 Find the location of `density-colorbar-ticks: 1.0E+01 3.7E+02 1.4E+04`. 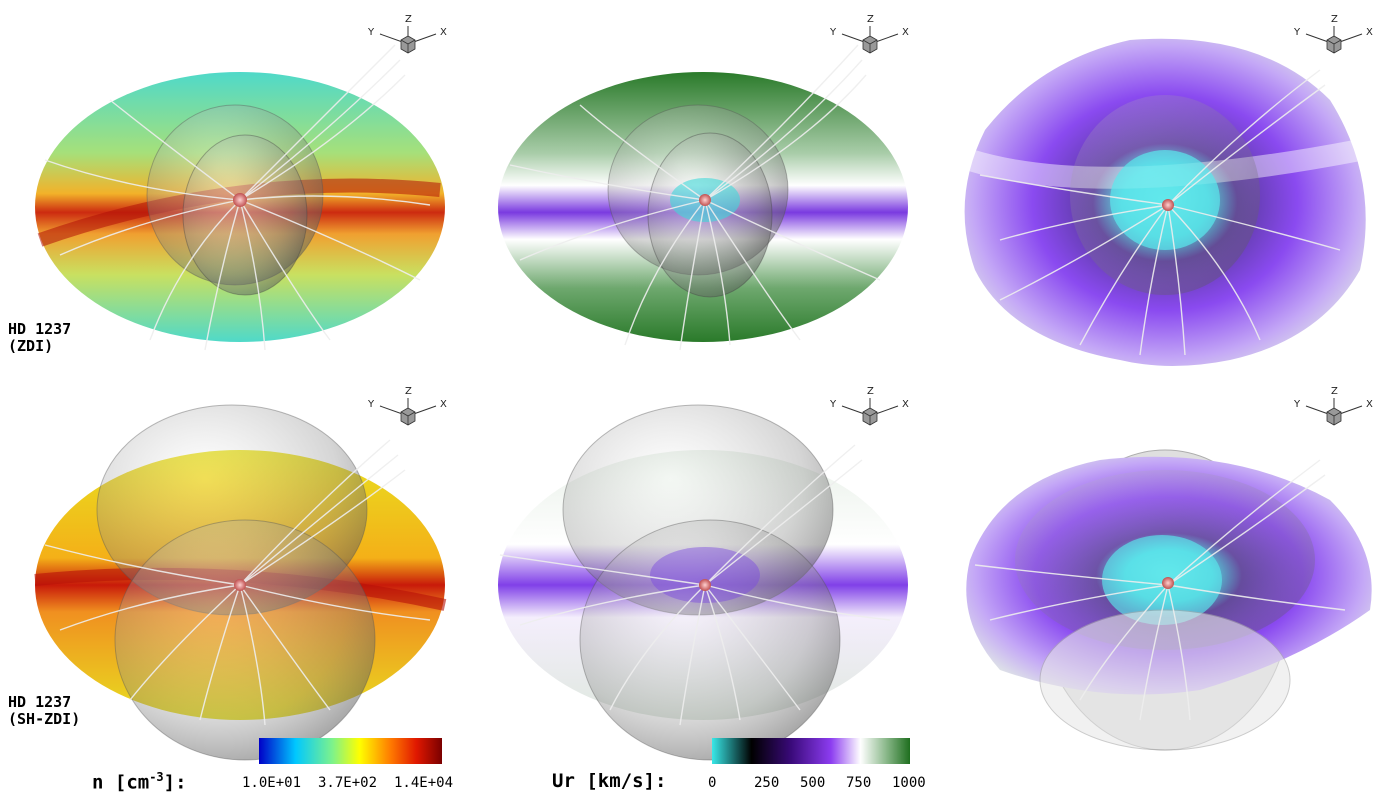

density-colorbar-ticks: 1.0E+01 3.7E+02 1.4E+04 is located at coordinates (347, 783).